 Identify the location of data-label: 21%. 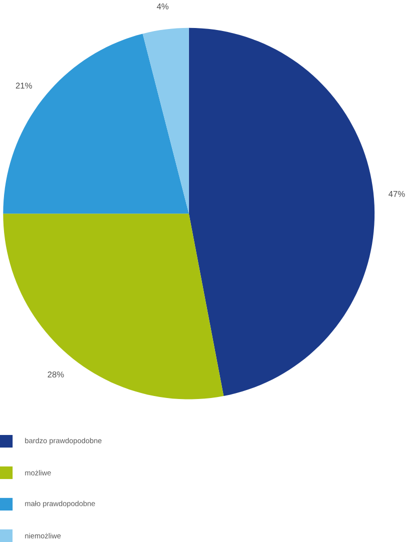
(24, 85).